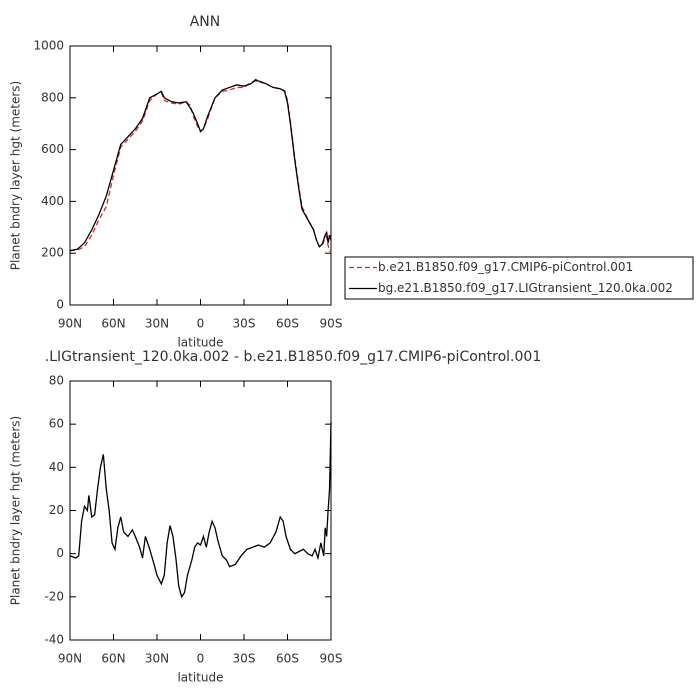 The height and width of the screenshot is (700, 700). Describe the element at coordinates (54, 640) in the screenshot. I see `y-tick-label: -40` at that location.